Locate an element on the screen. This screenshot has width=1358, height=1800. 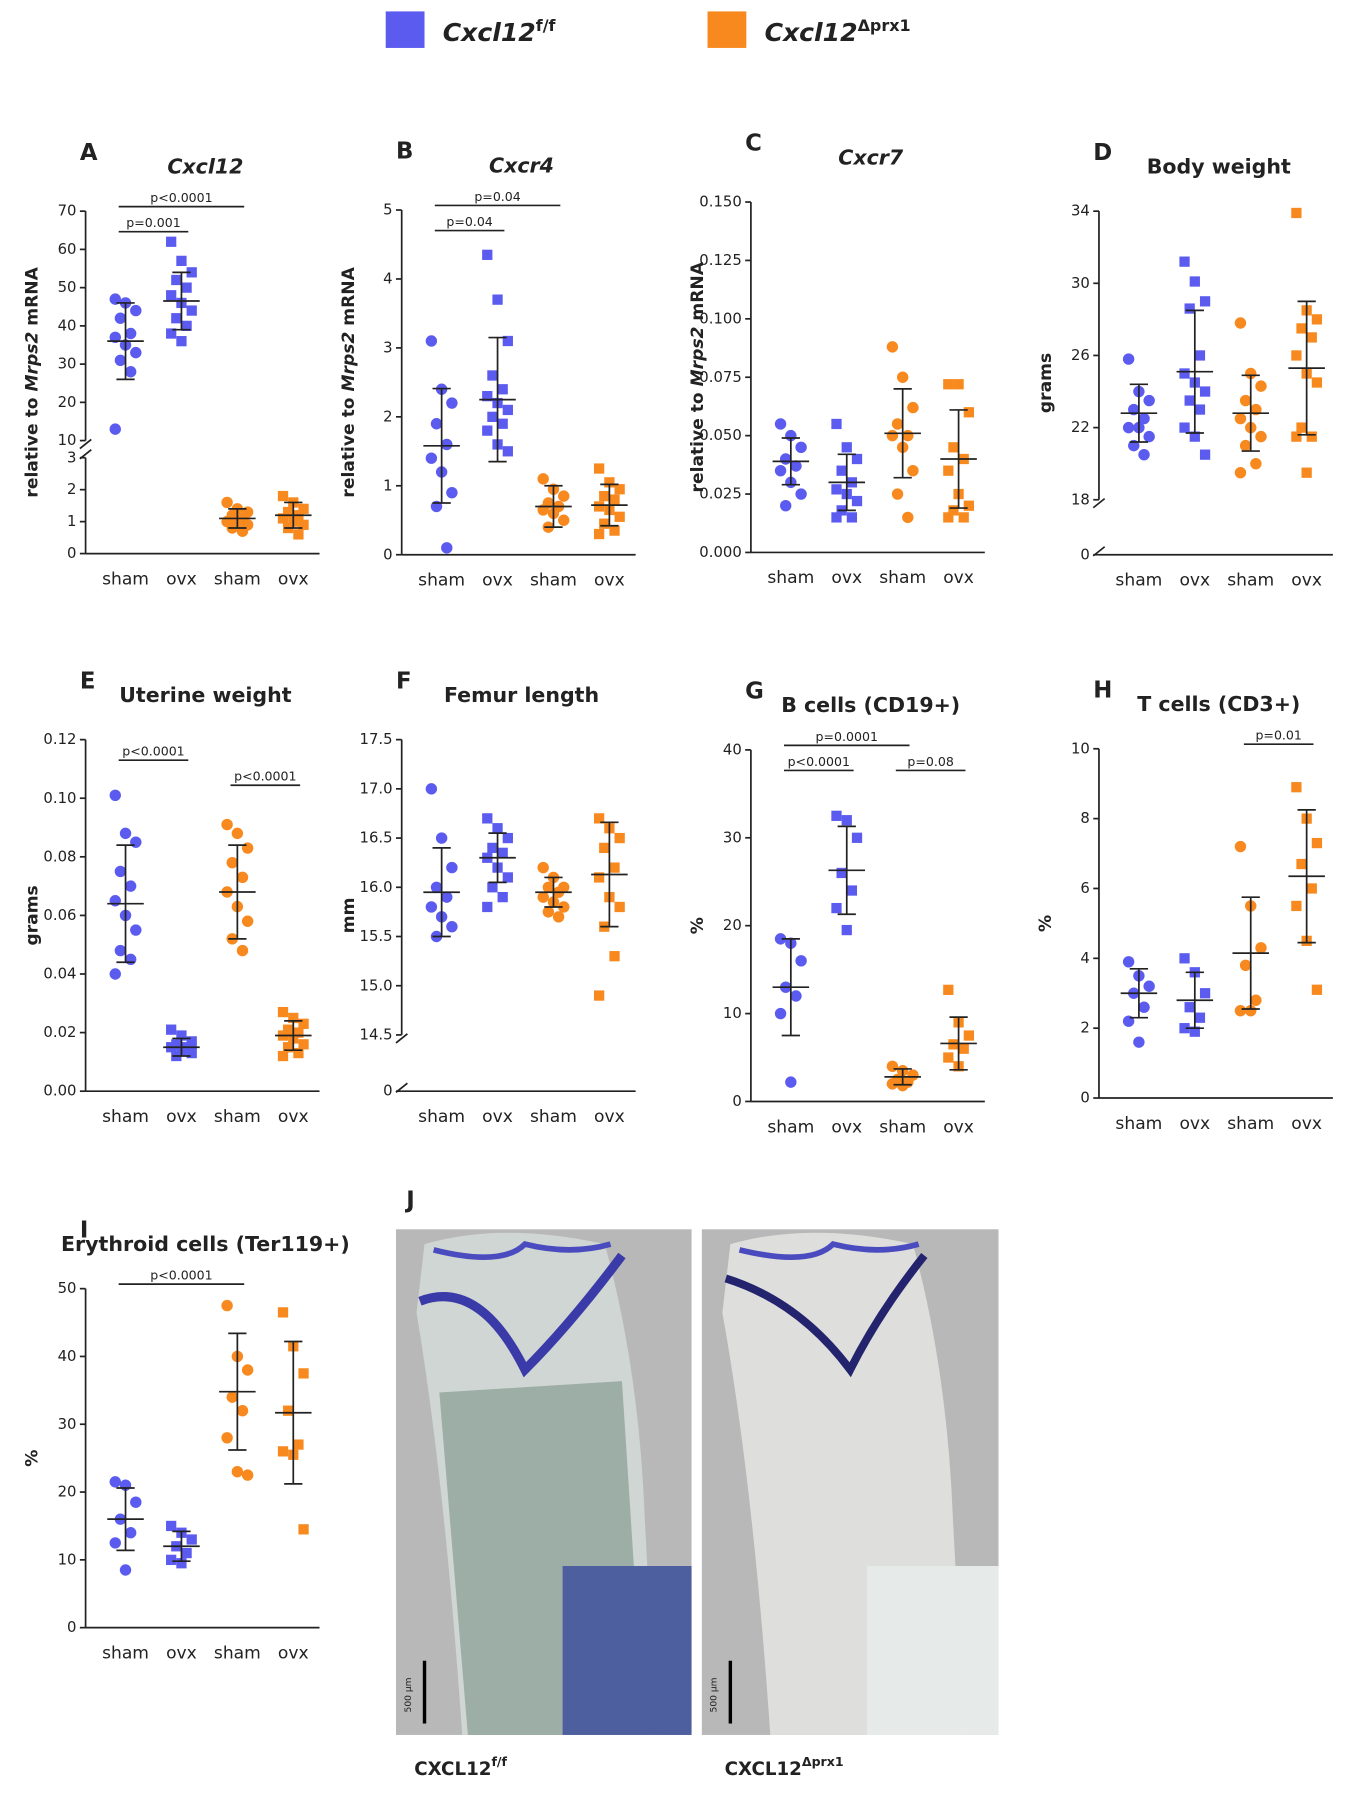
axis-break is located at coordinates (401, 1038).